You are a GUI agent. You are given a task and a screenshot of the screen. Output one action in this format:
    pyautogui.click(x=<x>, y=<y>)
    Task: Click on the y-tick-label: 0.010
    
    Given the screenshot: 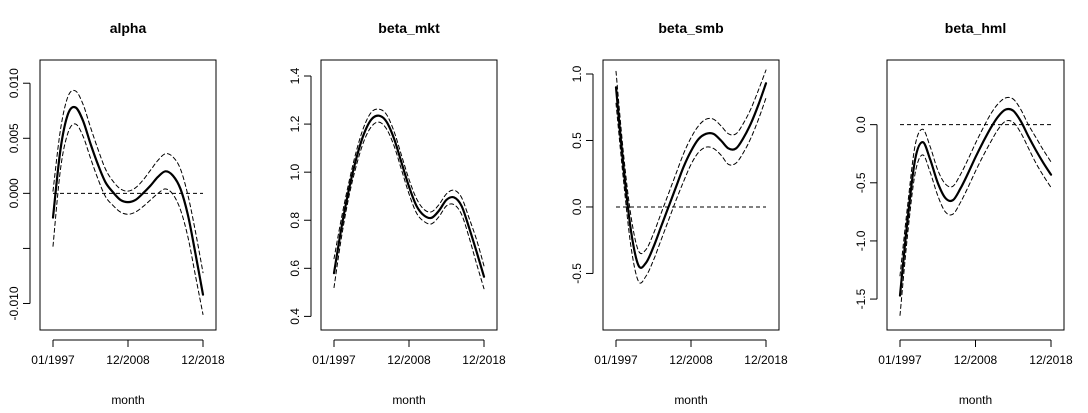 What is the action you would take?
    pyautogui.click(x=14, y=83)
    